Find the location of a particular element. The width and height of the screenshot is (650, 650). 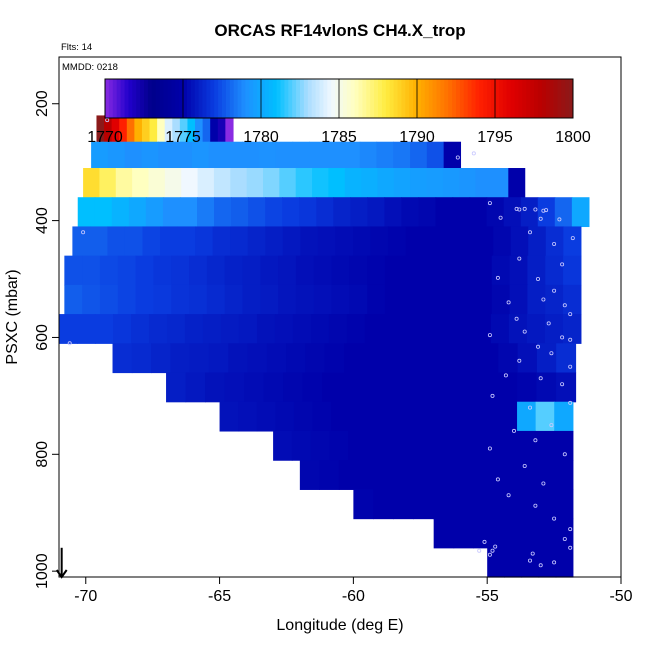

arrow-head is located at coordinates (61, 574).